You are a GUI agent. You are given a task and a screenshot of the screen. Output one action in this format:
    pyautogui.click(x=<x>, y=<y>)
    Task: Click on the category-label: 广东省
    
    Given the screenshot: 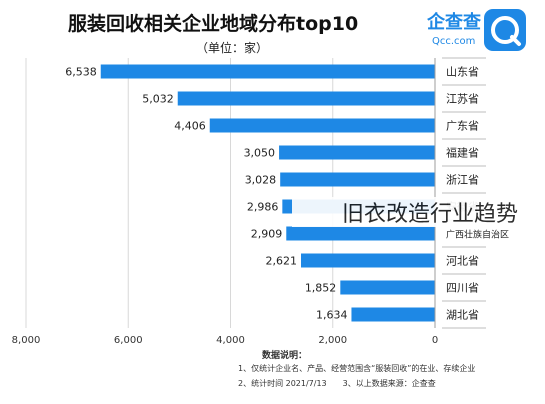 What is the action you would take?
    pyautogui.click(x=462, y=126)
    